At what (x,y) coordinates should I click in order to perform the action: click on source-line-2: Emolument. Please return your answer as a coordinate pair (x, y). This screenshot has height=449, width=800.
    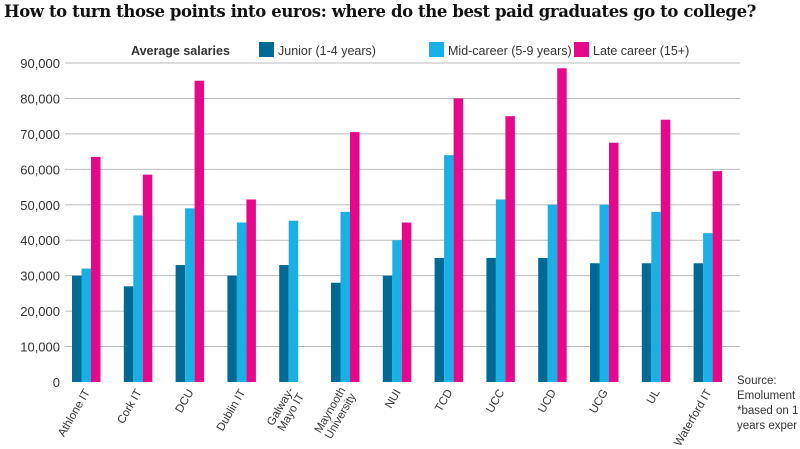
    Looking at the image, I should click on (766, 396).